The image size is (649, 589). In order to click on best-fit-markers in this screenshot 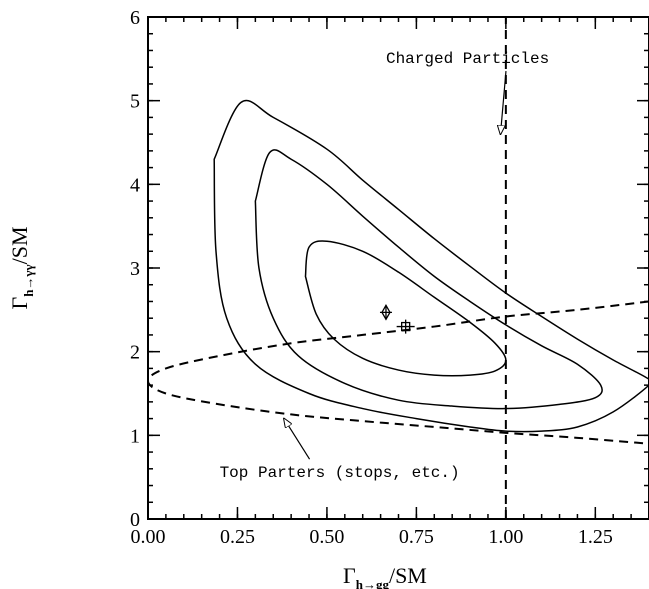, I will do `click(397, 319)`.